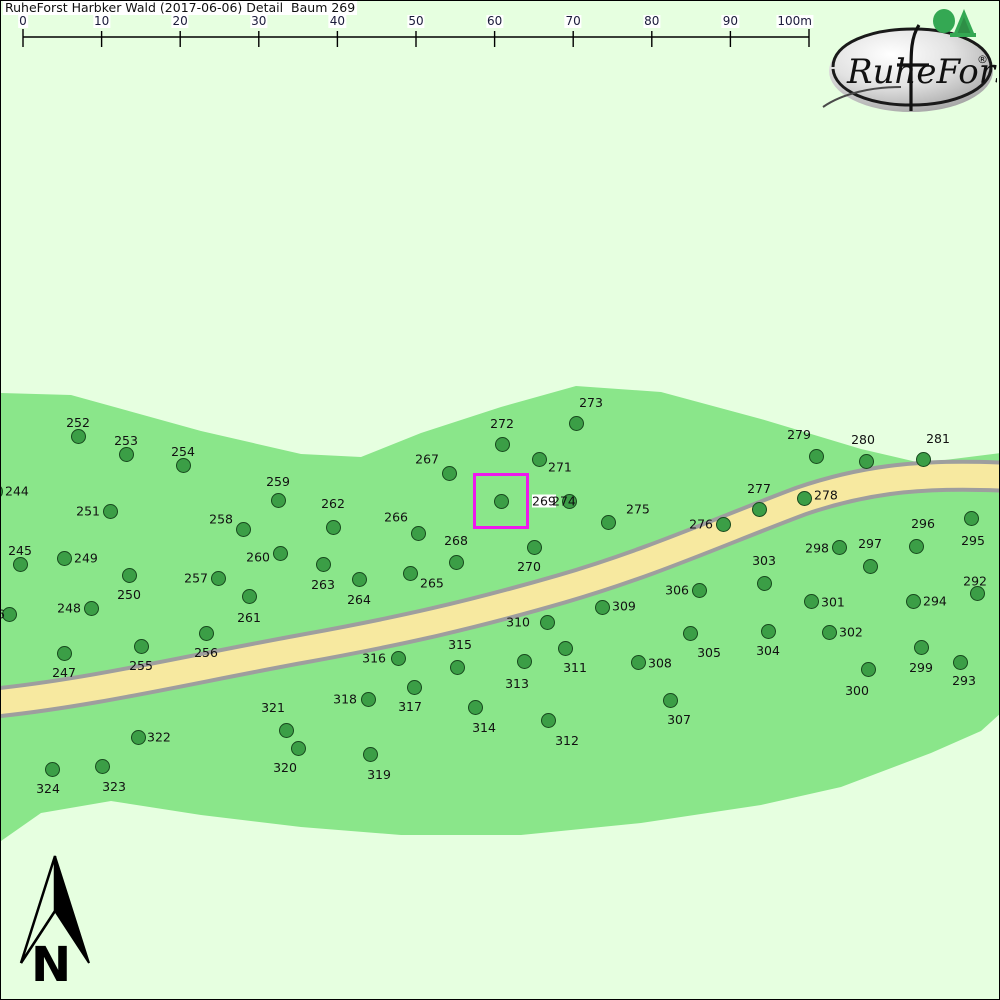 Image resolution: width=1000 pixels, height=1000 pixels. Describe the element at coordinates (764, 560) in the screenshot. I see `tree-label-303: 303` at that location.